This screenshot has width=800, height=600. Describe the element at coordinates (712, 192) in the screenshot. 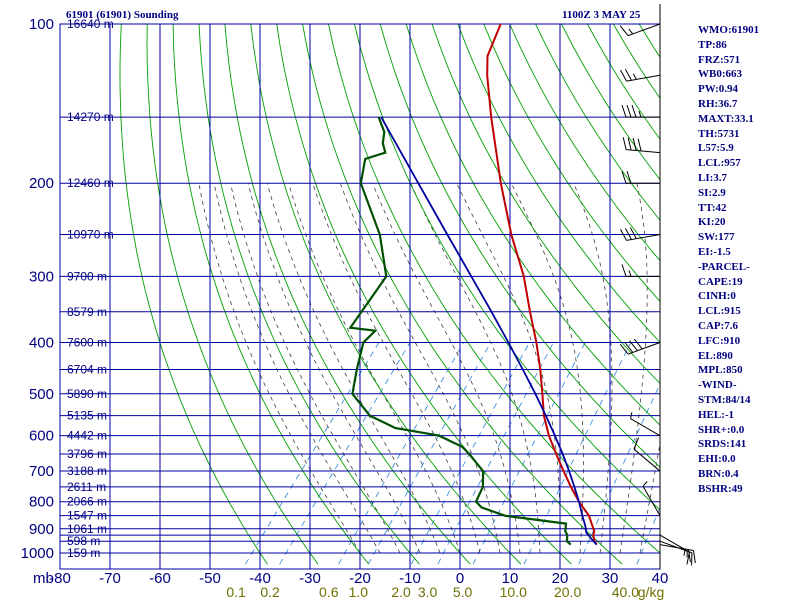

I see `index-item: SI:2.9` at that location.